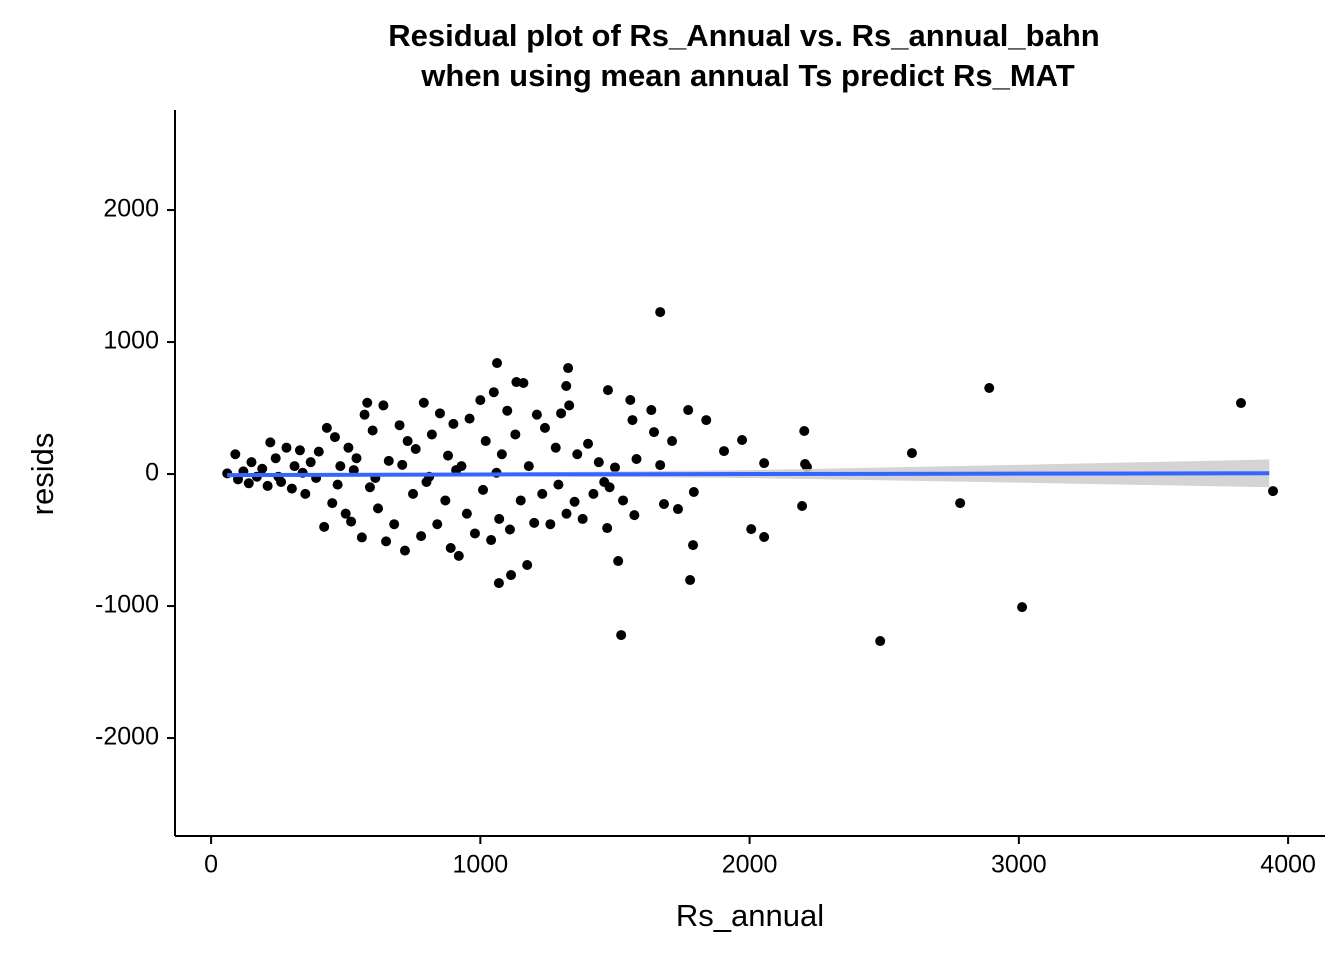 The width and height of the screenshot is (1344, 965). I want to click on x-tick-label: 2000, so click(750, 865).